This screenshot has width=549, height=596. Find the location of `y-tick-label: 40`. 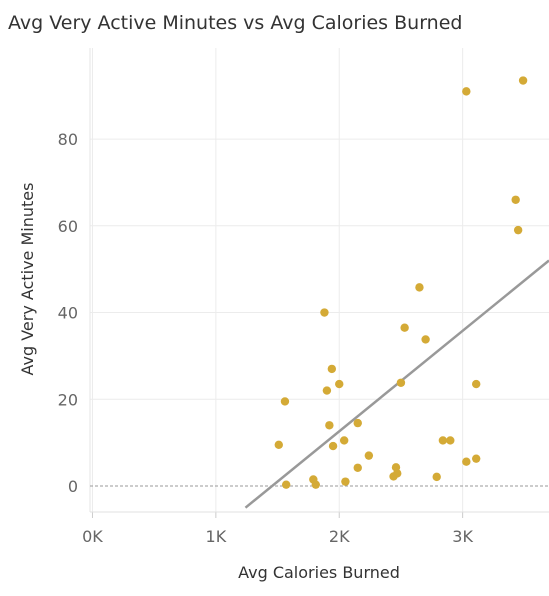

y-tick-label: 40 is located at coordinates (68, 313).